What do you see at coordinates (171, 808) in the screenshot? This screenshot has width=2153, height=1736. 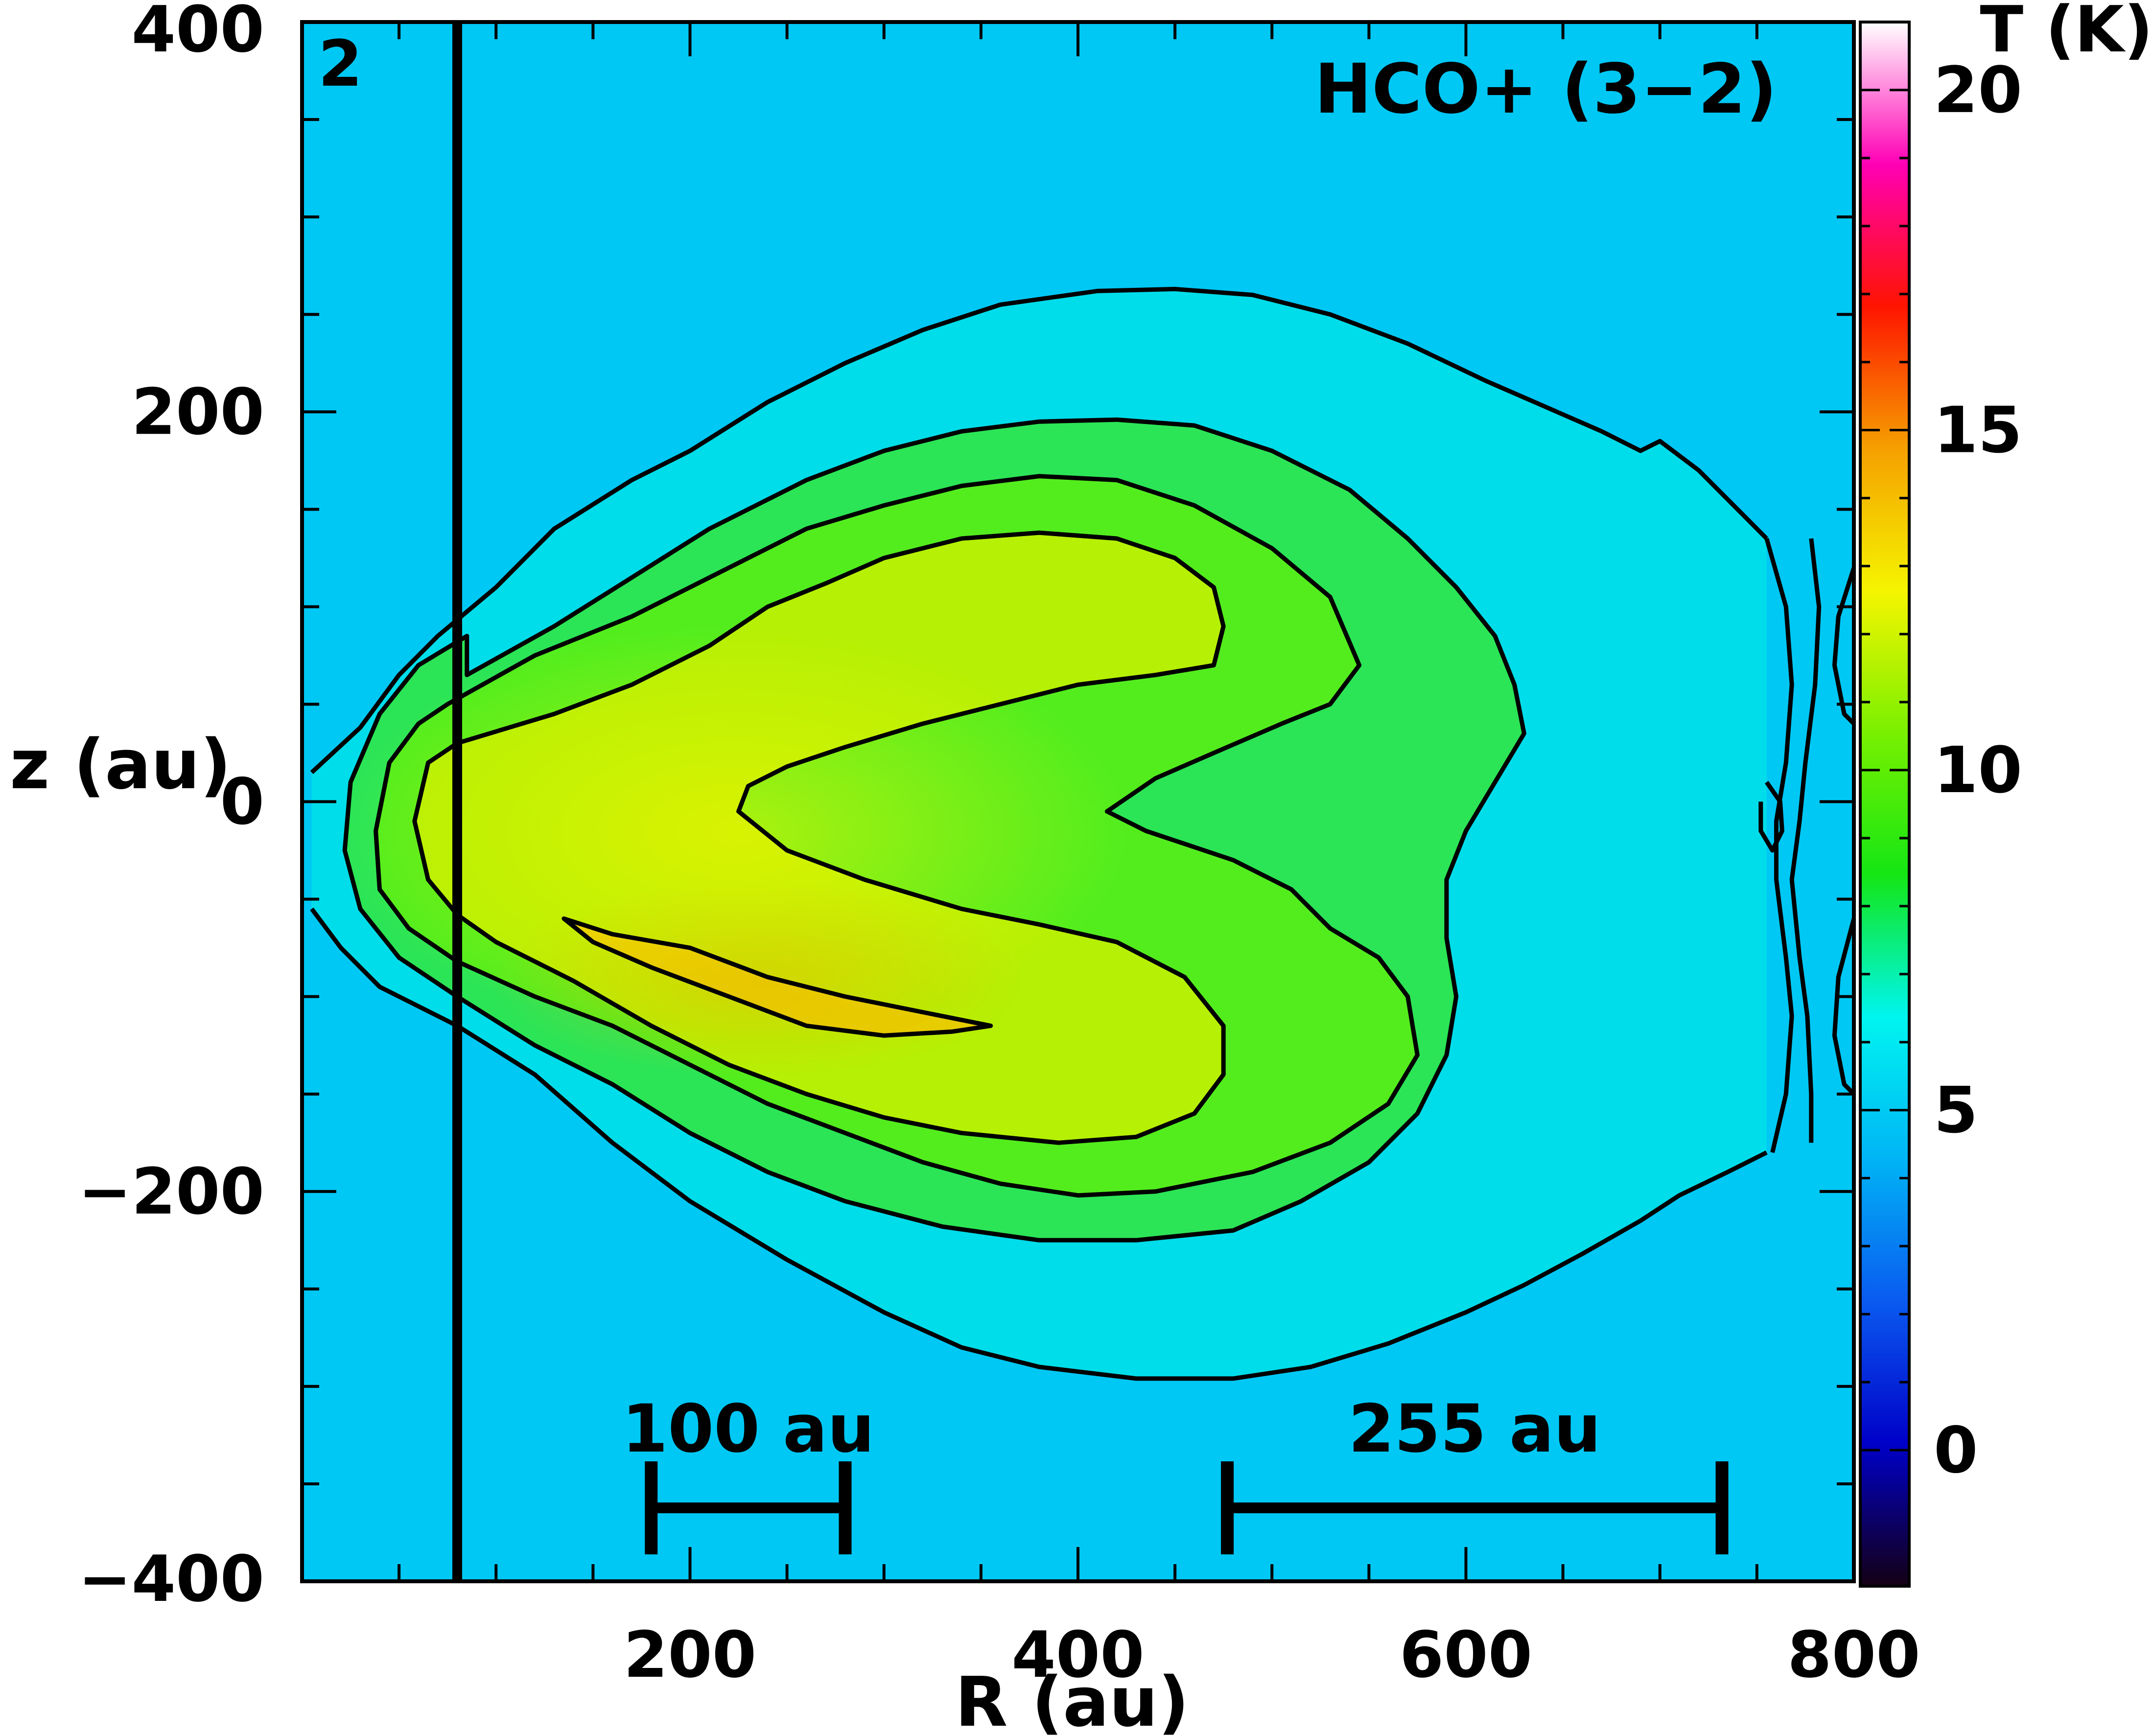 I see `y-tick-labels: 400 200 0 −200 −400` at bounding box center [171, 808].